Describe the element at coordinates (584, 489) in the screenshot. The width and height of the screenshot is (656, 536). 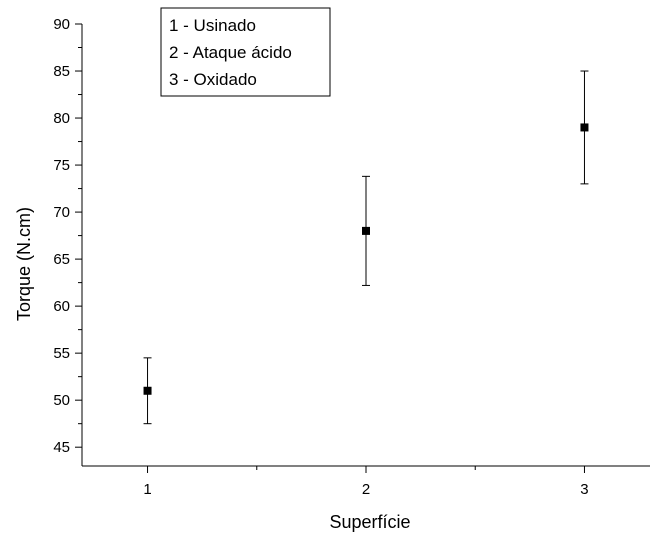
I see `x-tick-label: 3` at that location.